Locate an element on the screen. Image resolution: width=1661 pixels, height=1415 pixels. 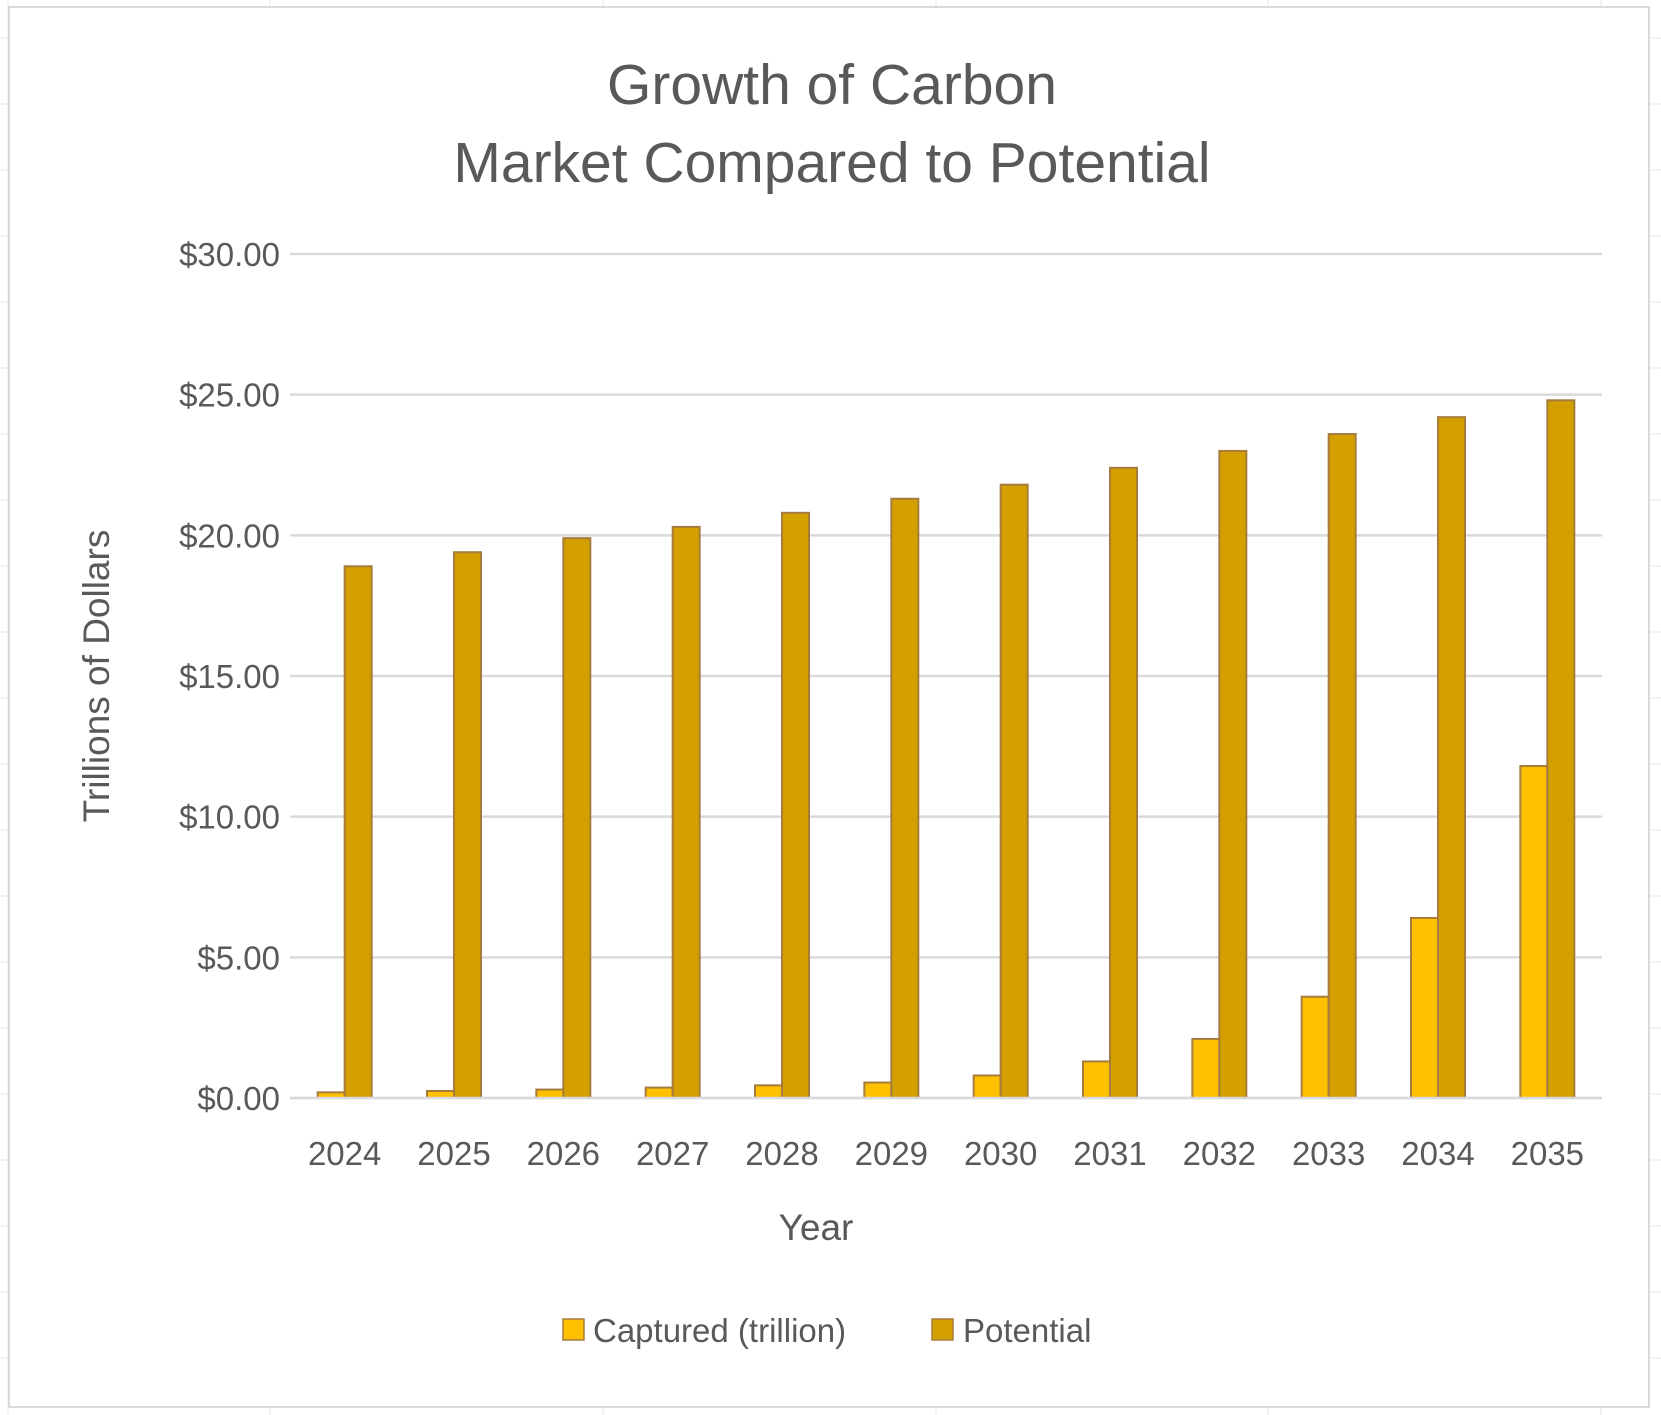
chart-title-line-2: Market Compared to Potential is located at coordinates (831, 163).